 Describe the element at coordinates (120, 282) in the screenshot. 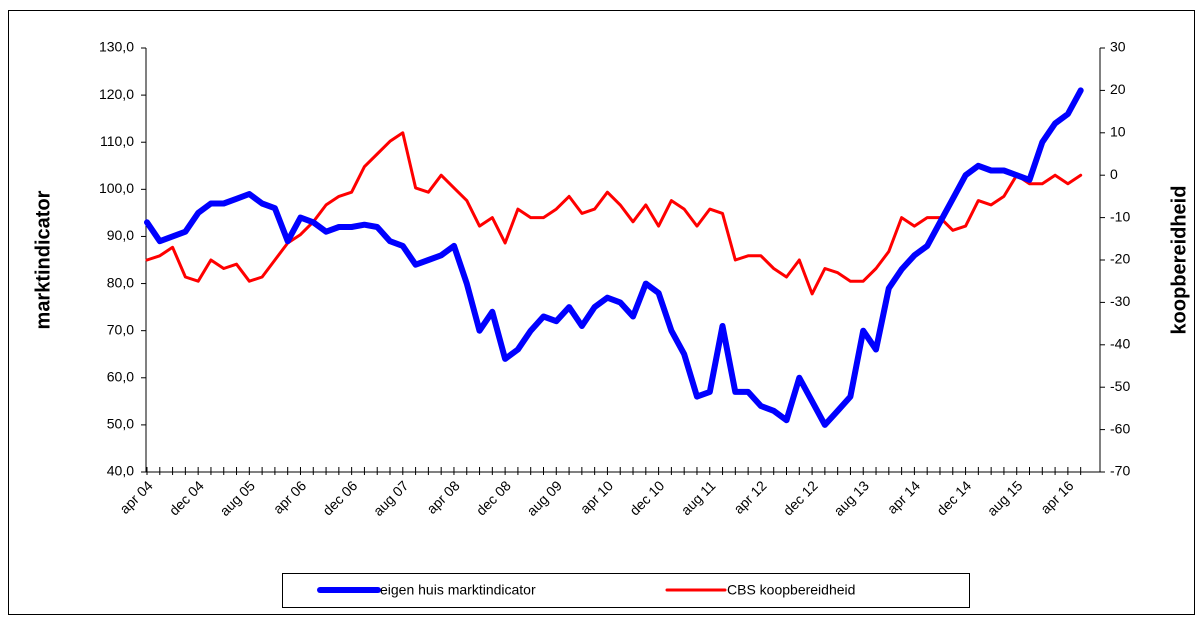

I see `y-tick-label: 80,0` at that location.